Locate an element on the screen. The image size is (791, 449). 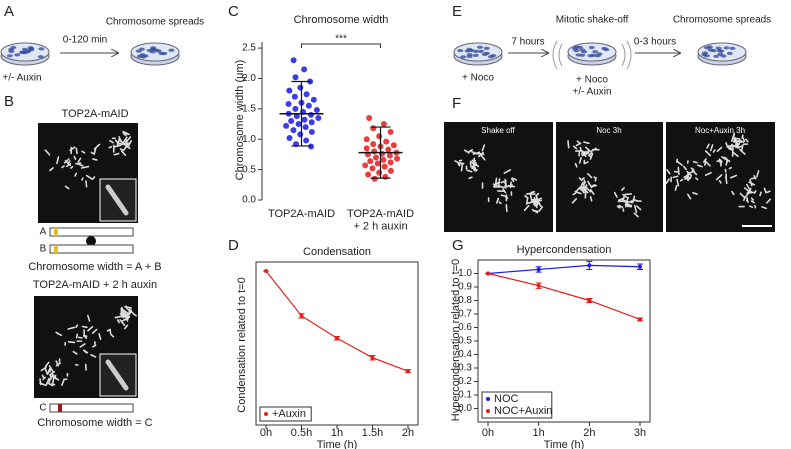
x-tick-label: 2h is located at coordinates (408, 433).